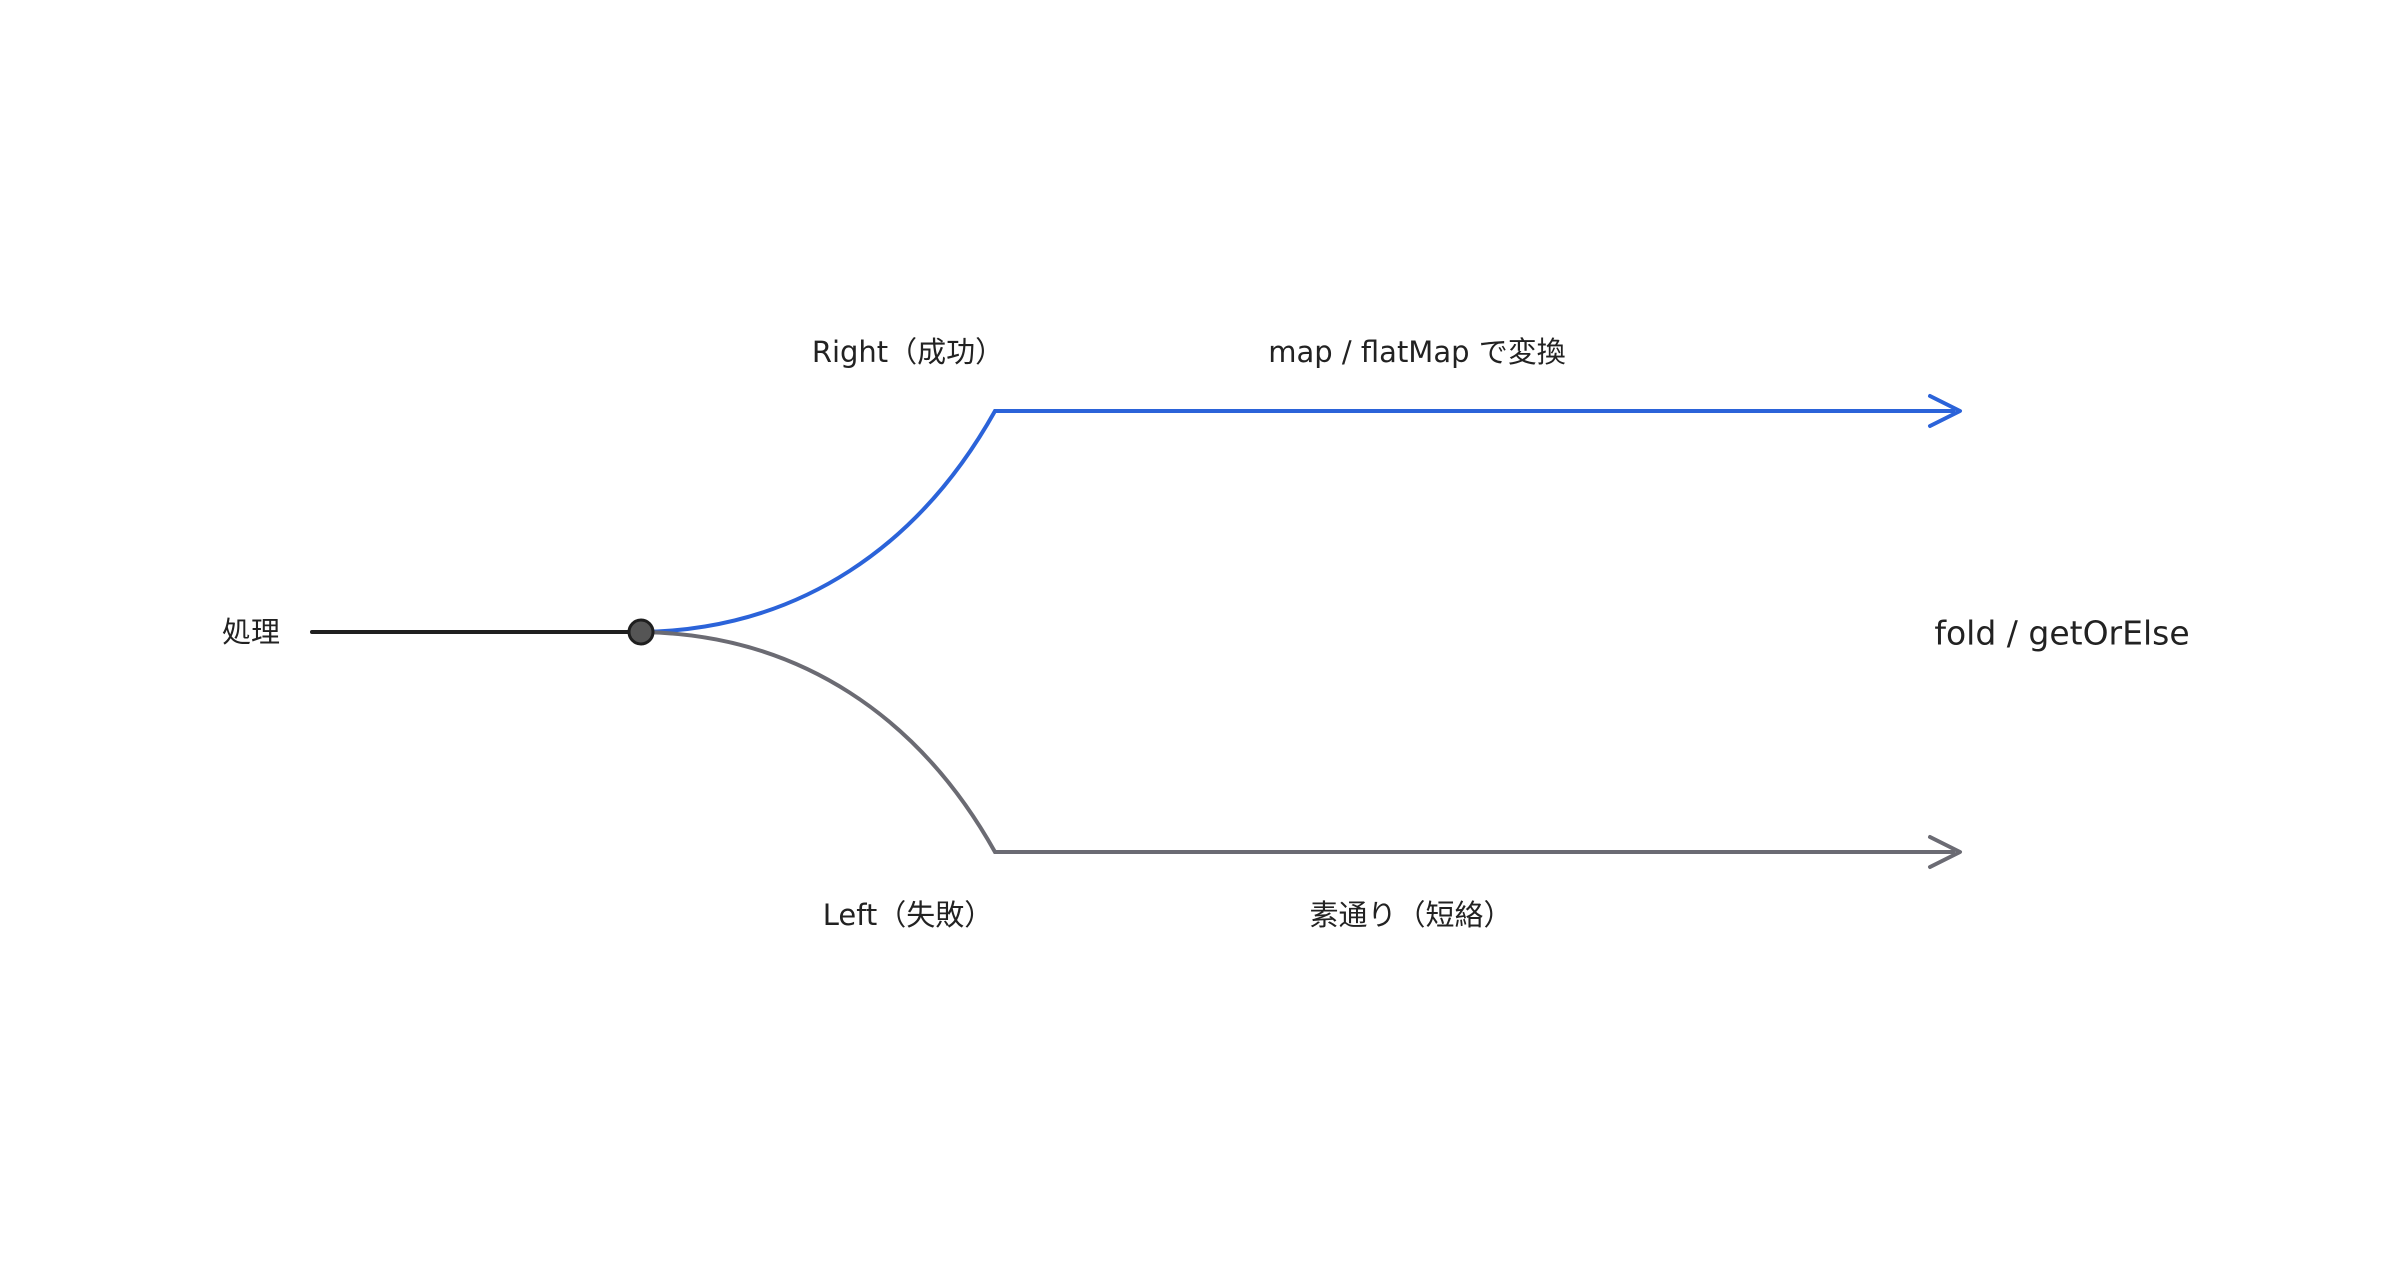 The width and height of the screenshot is (2400, 1264). I want to click on left-branch-line, so click(1297, 742).